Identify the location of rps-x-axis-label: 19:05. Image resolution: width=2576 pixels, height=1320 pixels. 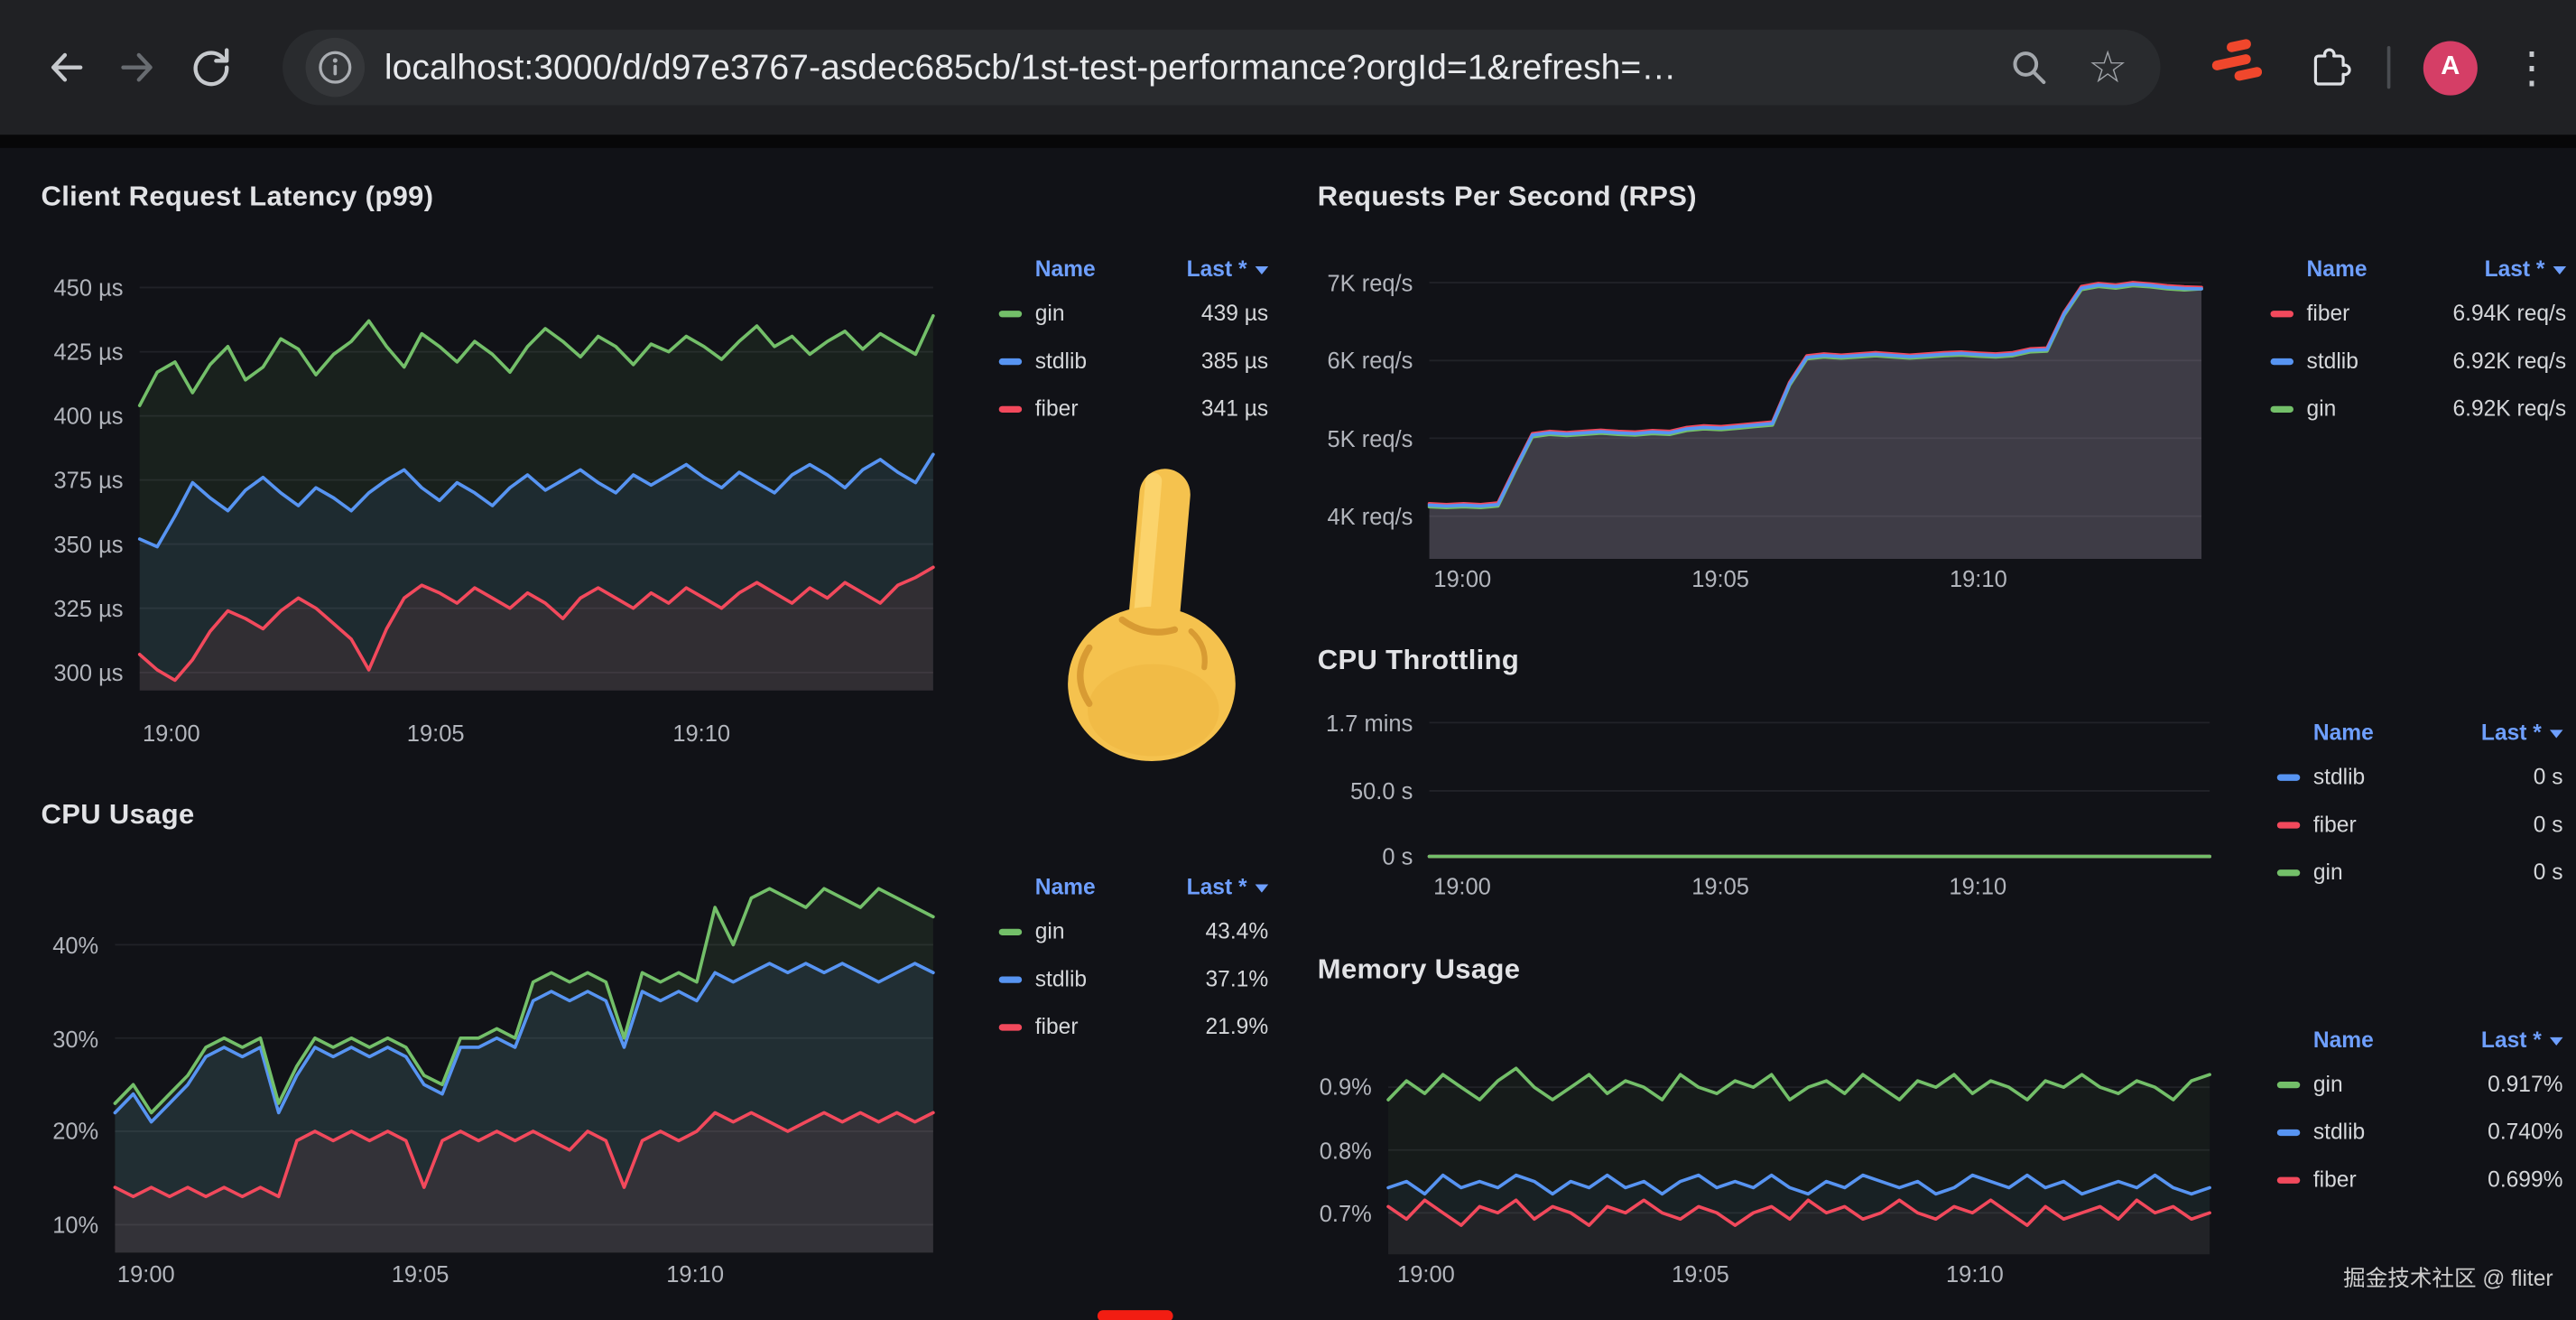
(1720, 578).